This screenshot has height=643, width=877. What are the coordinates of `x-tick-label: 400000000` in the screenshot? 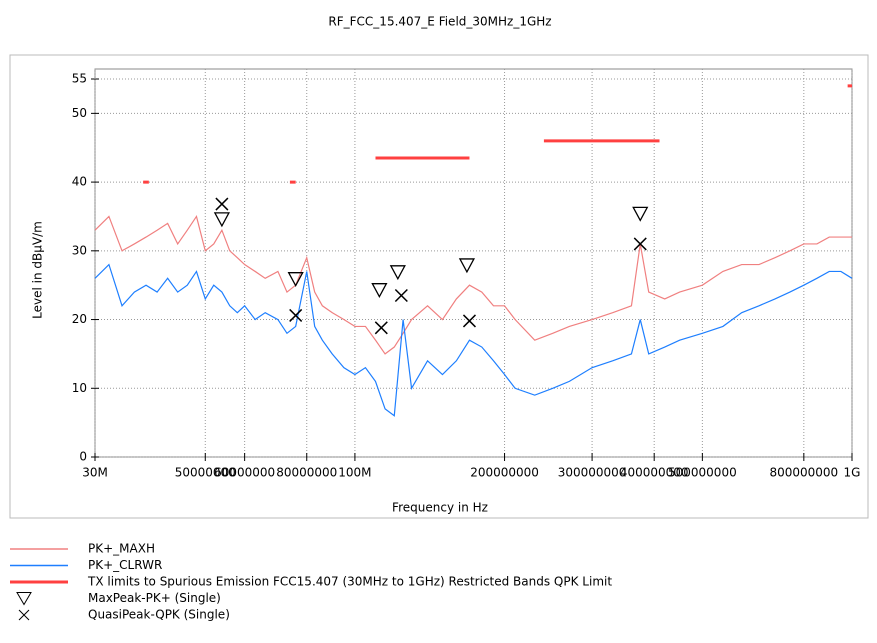 It's located at (654, 473).